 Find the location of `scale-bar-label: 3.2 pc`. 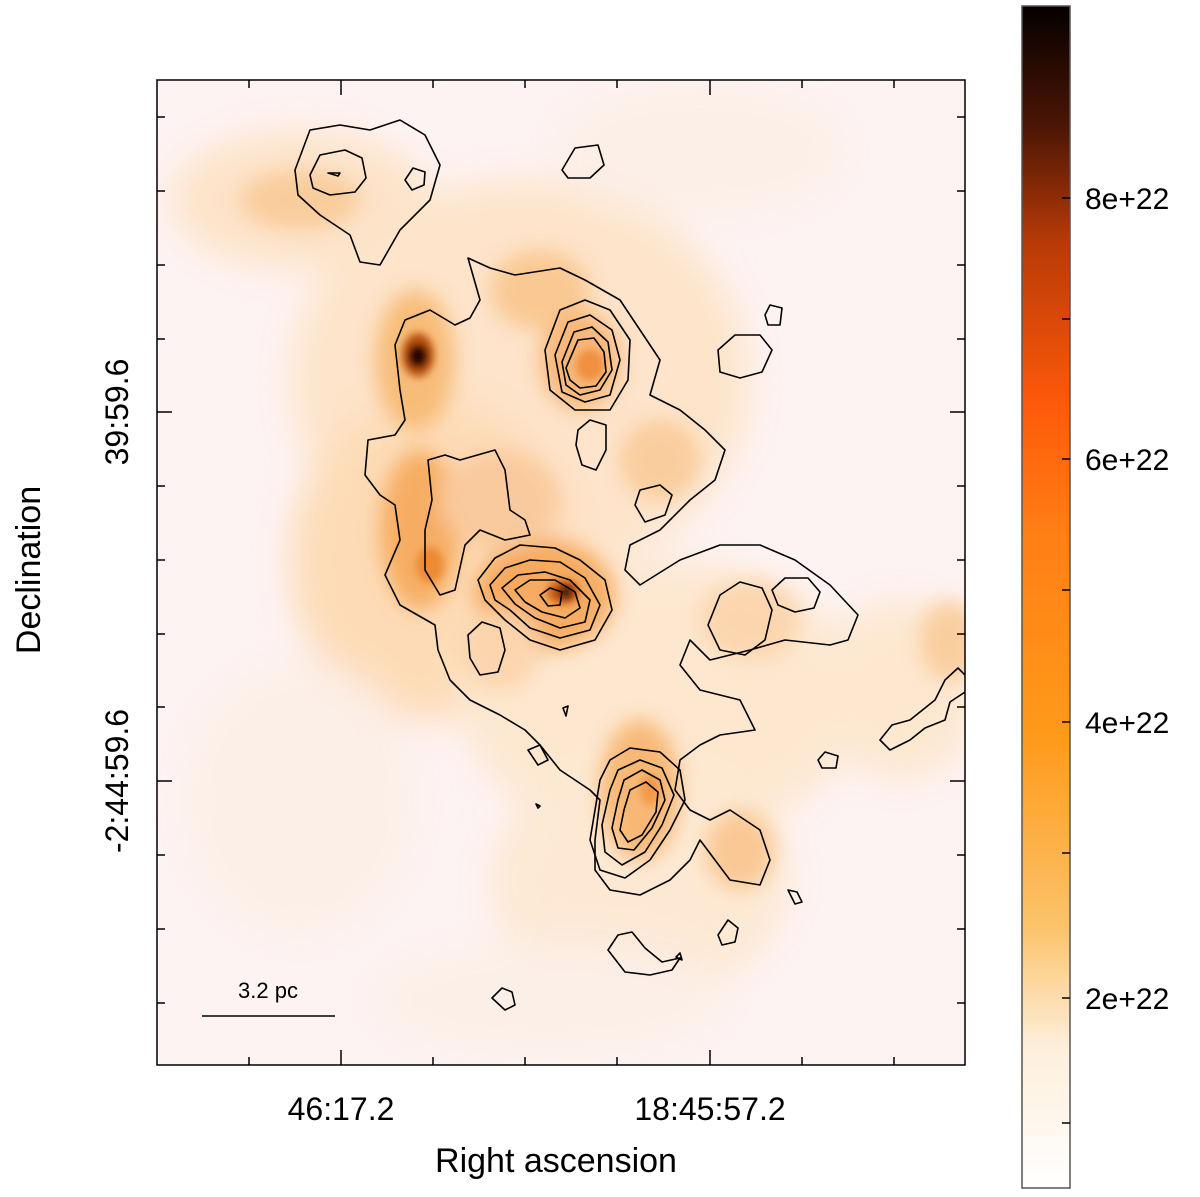

scale-bar-label: 3.2 pc is located at coordinates (268, 990).